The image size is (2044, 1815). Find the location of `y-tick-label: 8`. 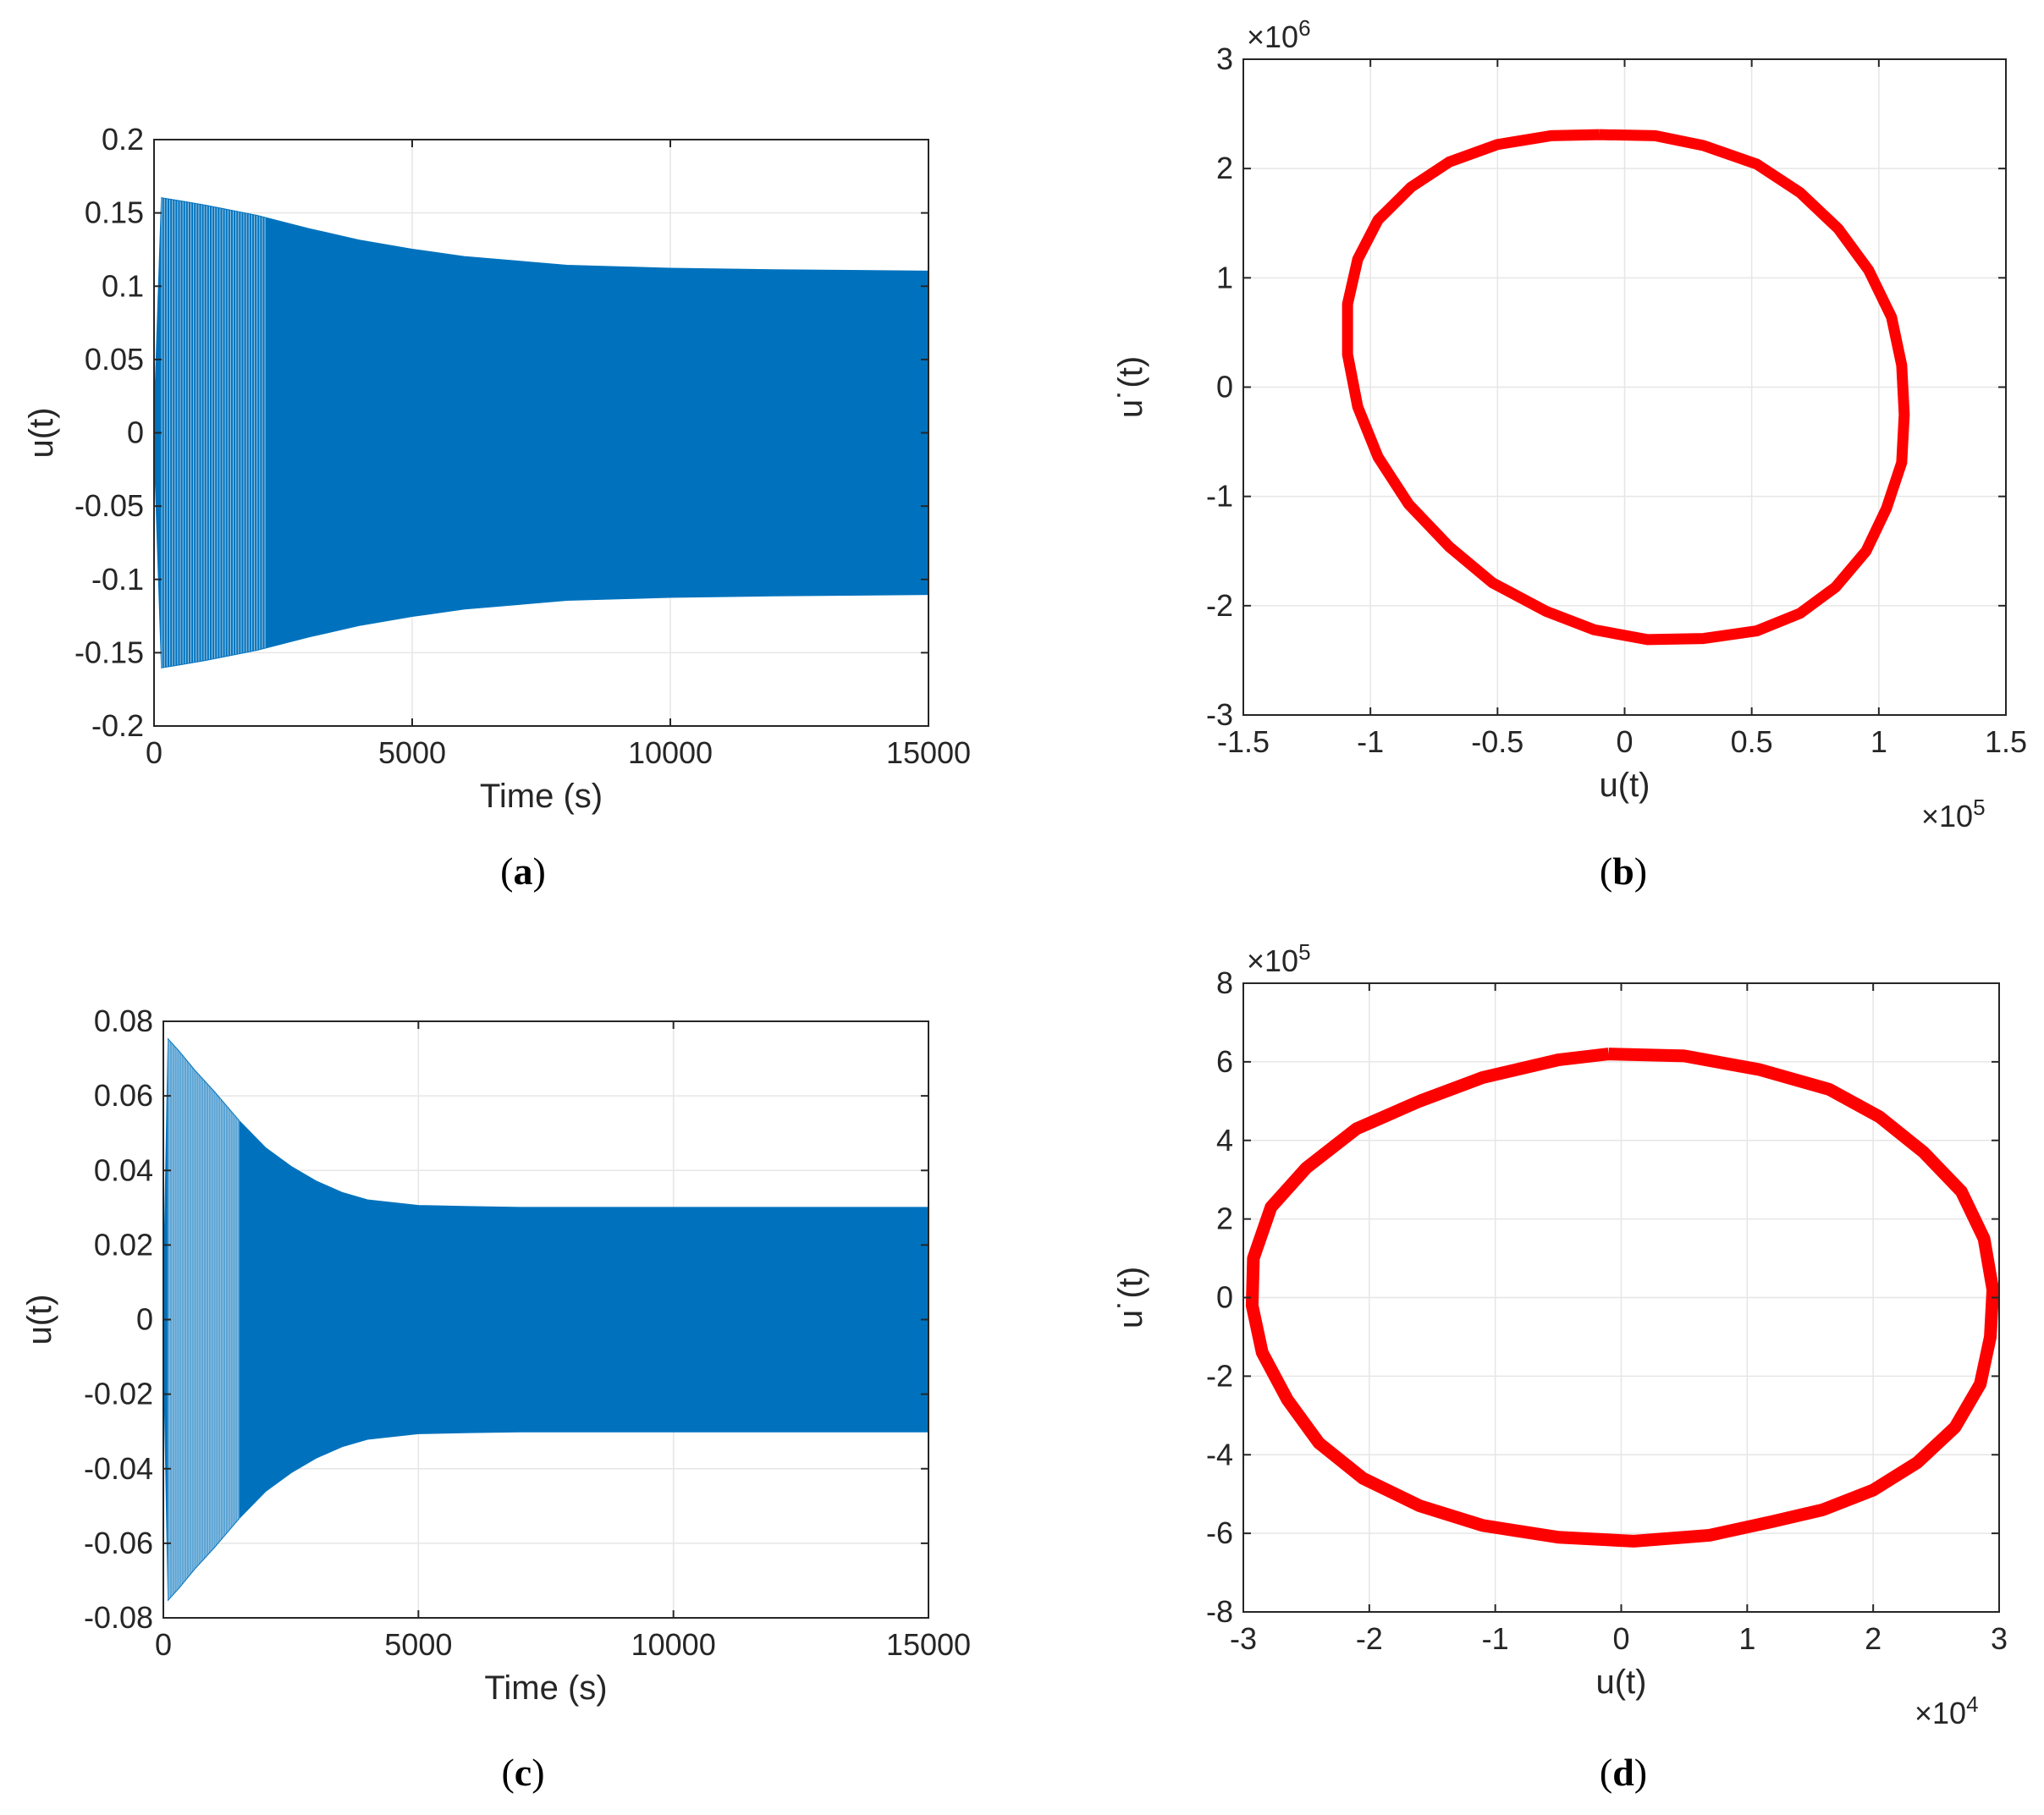

y-tick-label: 8 is located at coordinates (1224, 983).